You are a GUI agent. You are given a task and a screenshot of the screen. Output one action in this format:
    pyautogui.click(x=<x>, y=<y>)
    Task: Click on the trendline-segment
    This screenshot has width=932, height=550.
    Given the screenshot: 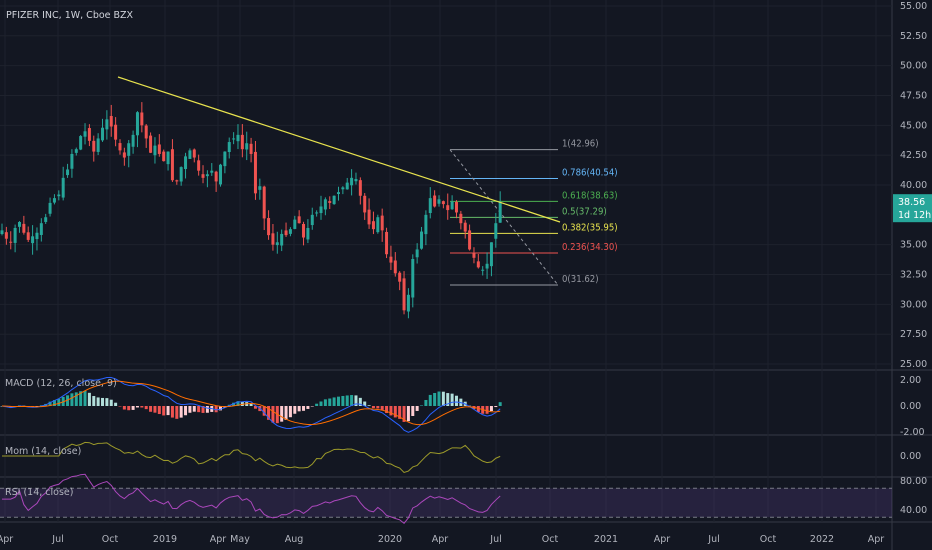 What is the action you would take?
    pyautogui.click(x=339, y=149)
    